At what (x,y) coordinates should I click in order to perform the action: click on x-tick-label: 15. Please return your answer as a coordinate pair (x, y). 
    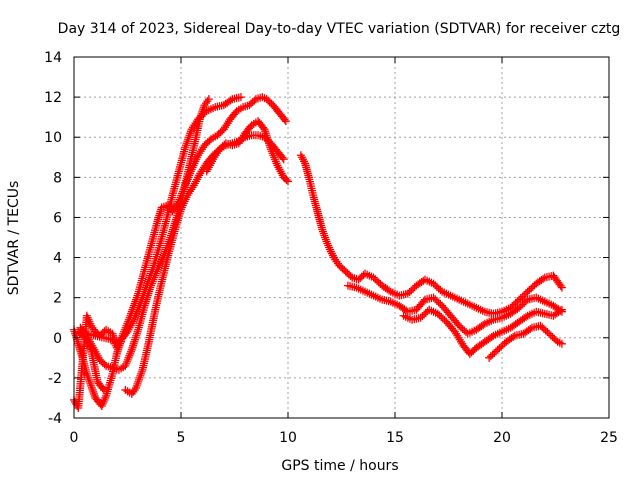
    Looking at the image, I should click on (395, 438).